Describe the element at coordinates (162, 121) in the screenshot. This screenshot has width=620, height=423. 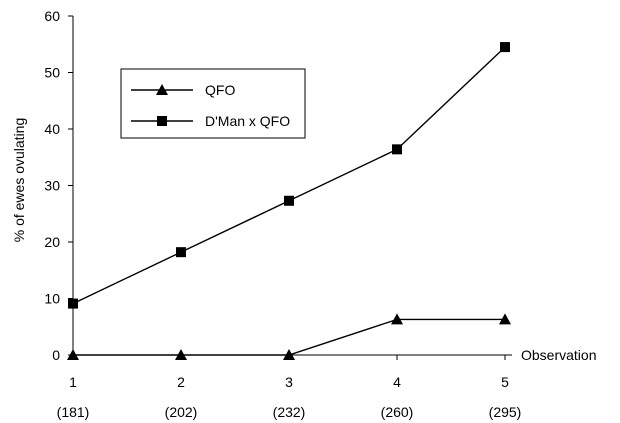
I see `legend-marker-square` at that location.